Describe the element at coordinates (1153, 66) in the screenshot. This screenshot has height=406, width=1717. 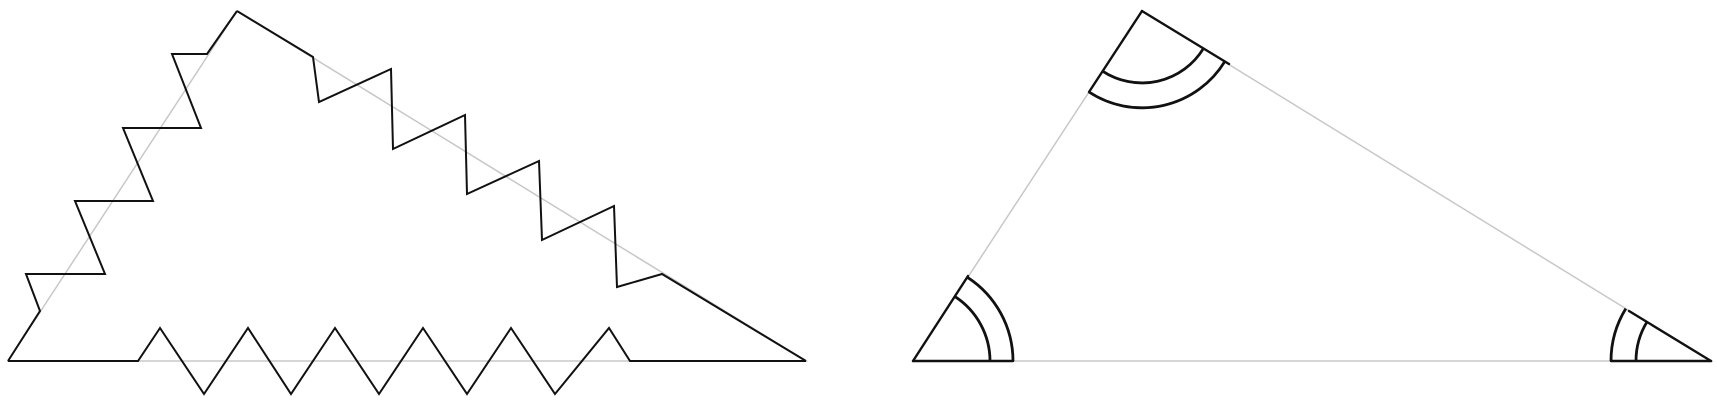
I see `top-vertex-inner-arc` at that location.